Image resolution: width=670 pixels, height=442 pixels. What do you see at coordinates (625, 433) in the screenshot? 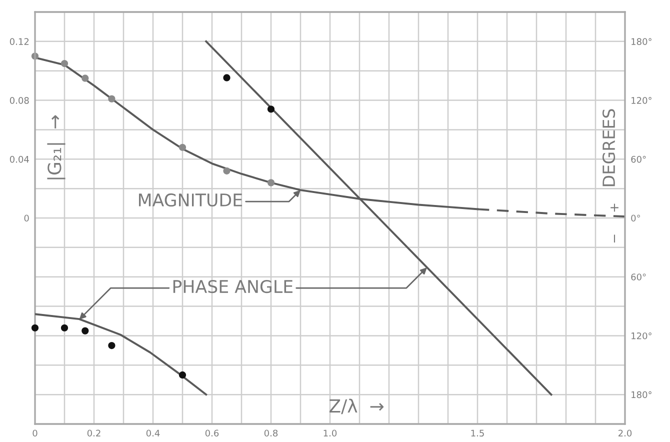
I see `x-tick-label: 2.0` at bounding box center [625, 433].